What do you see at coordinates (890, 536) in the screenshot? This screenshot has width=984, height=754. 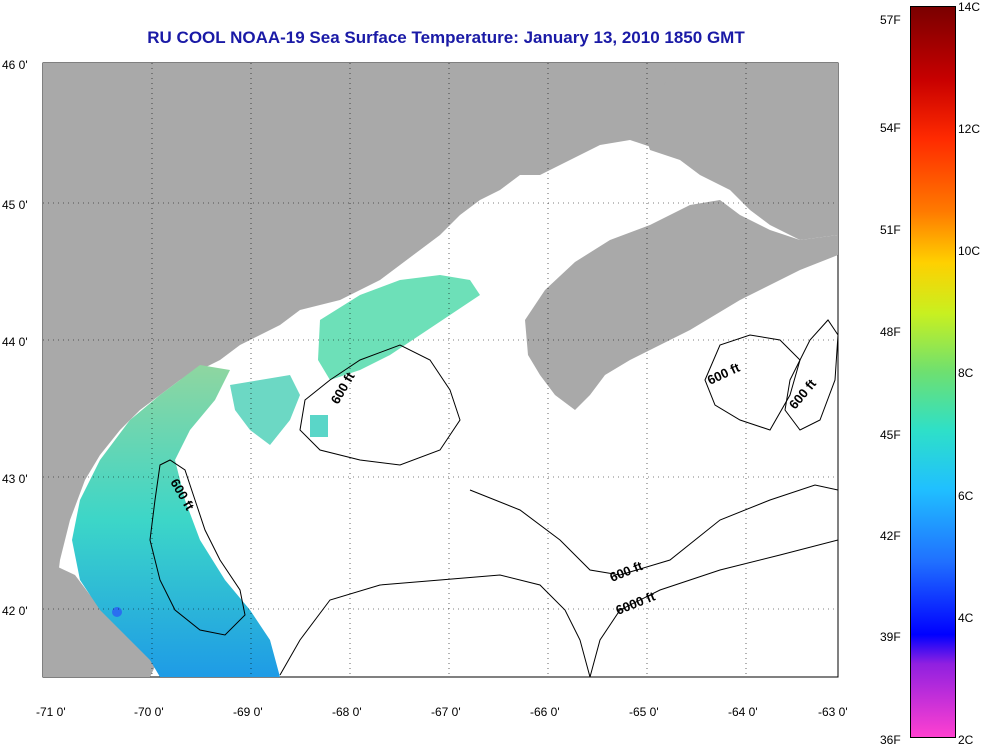 I see `colorbar-f-42: 42F` at bounding box center [890, 536].